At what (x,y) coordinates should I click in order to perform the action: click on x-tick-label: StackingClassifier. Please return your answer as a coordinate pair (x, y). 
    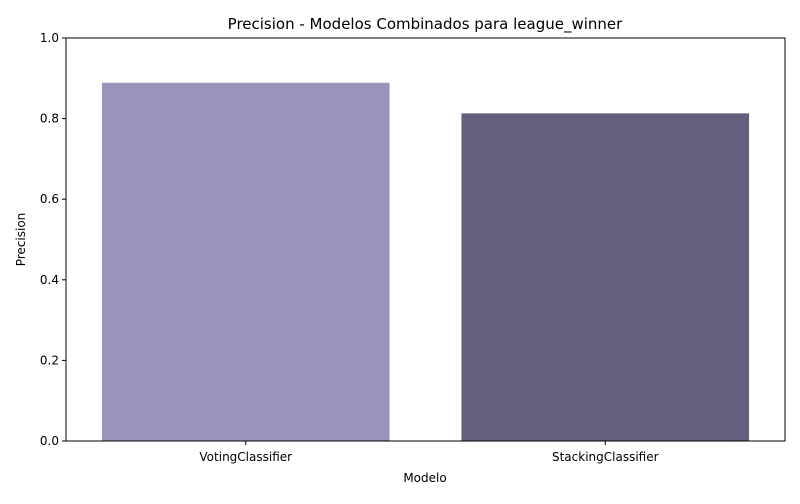
    Looking at the image, I should click on (605, 457).